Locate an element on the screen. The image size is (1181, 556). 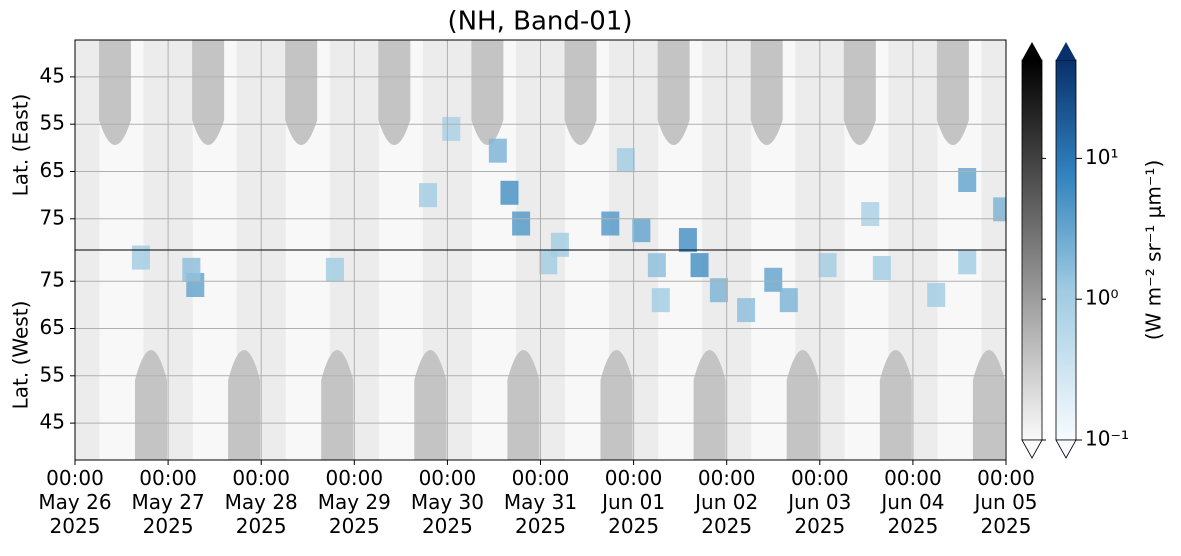
x-tick-label: 00:00 May 29 2025 is located at coordinates (354, 502).